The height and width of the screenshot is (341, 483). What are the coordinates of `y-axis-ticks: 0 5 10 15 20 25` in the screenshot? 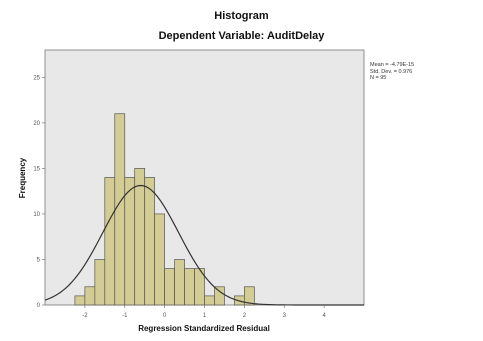 It's located at (39, 192).